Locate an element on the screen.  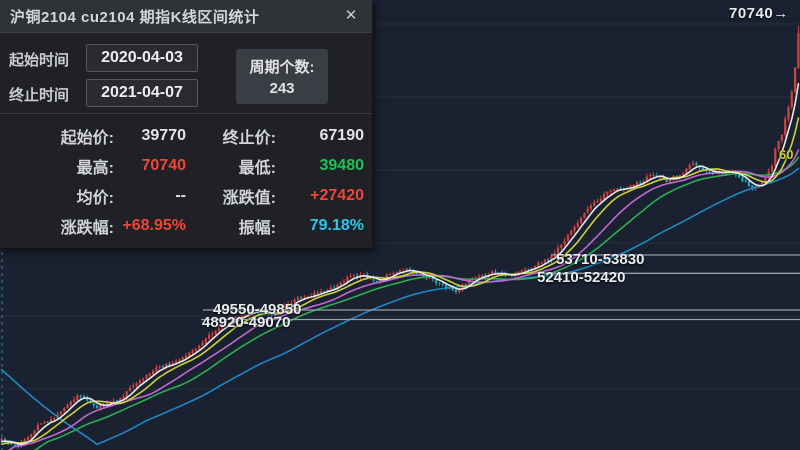
stat-label-change: 涨跌值: is located at coordinates (249, 198).